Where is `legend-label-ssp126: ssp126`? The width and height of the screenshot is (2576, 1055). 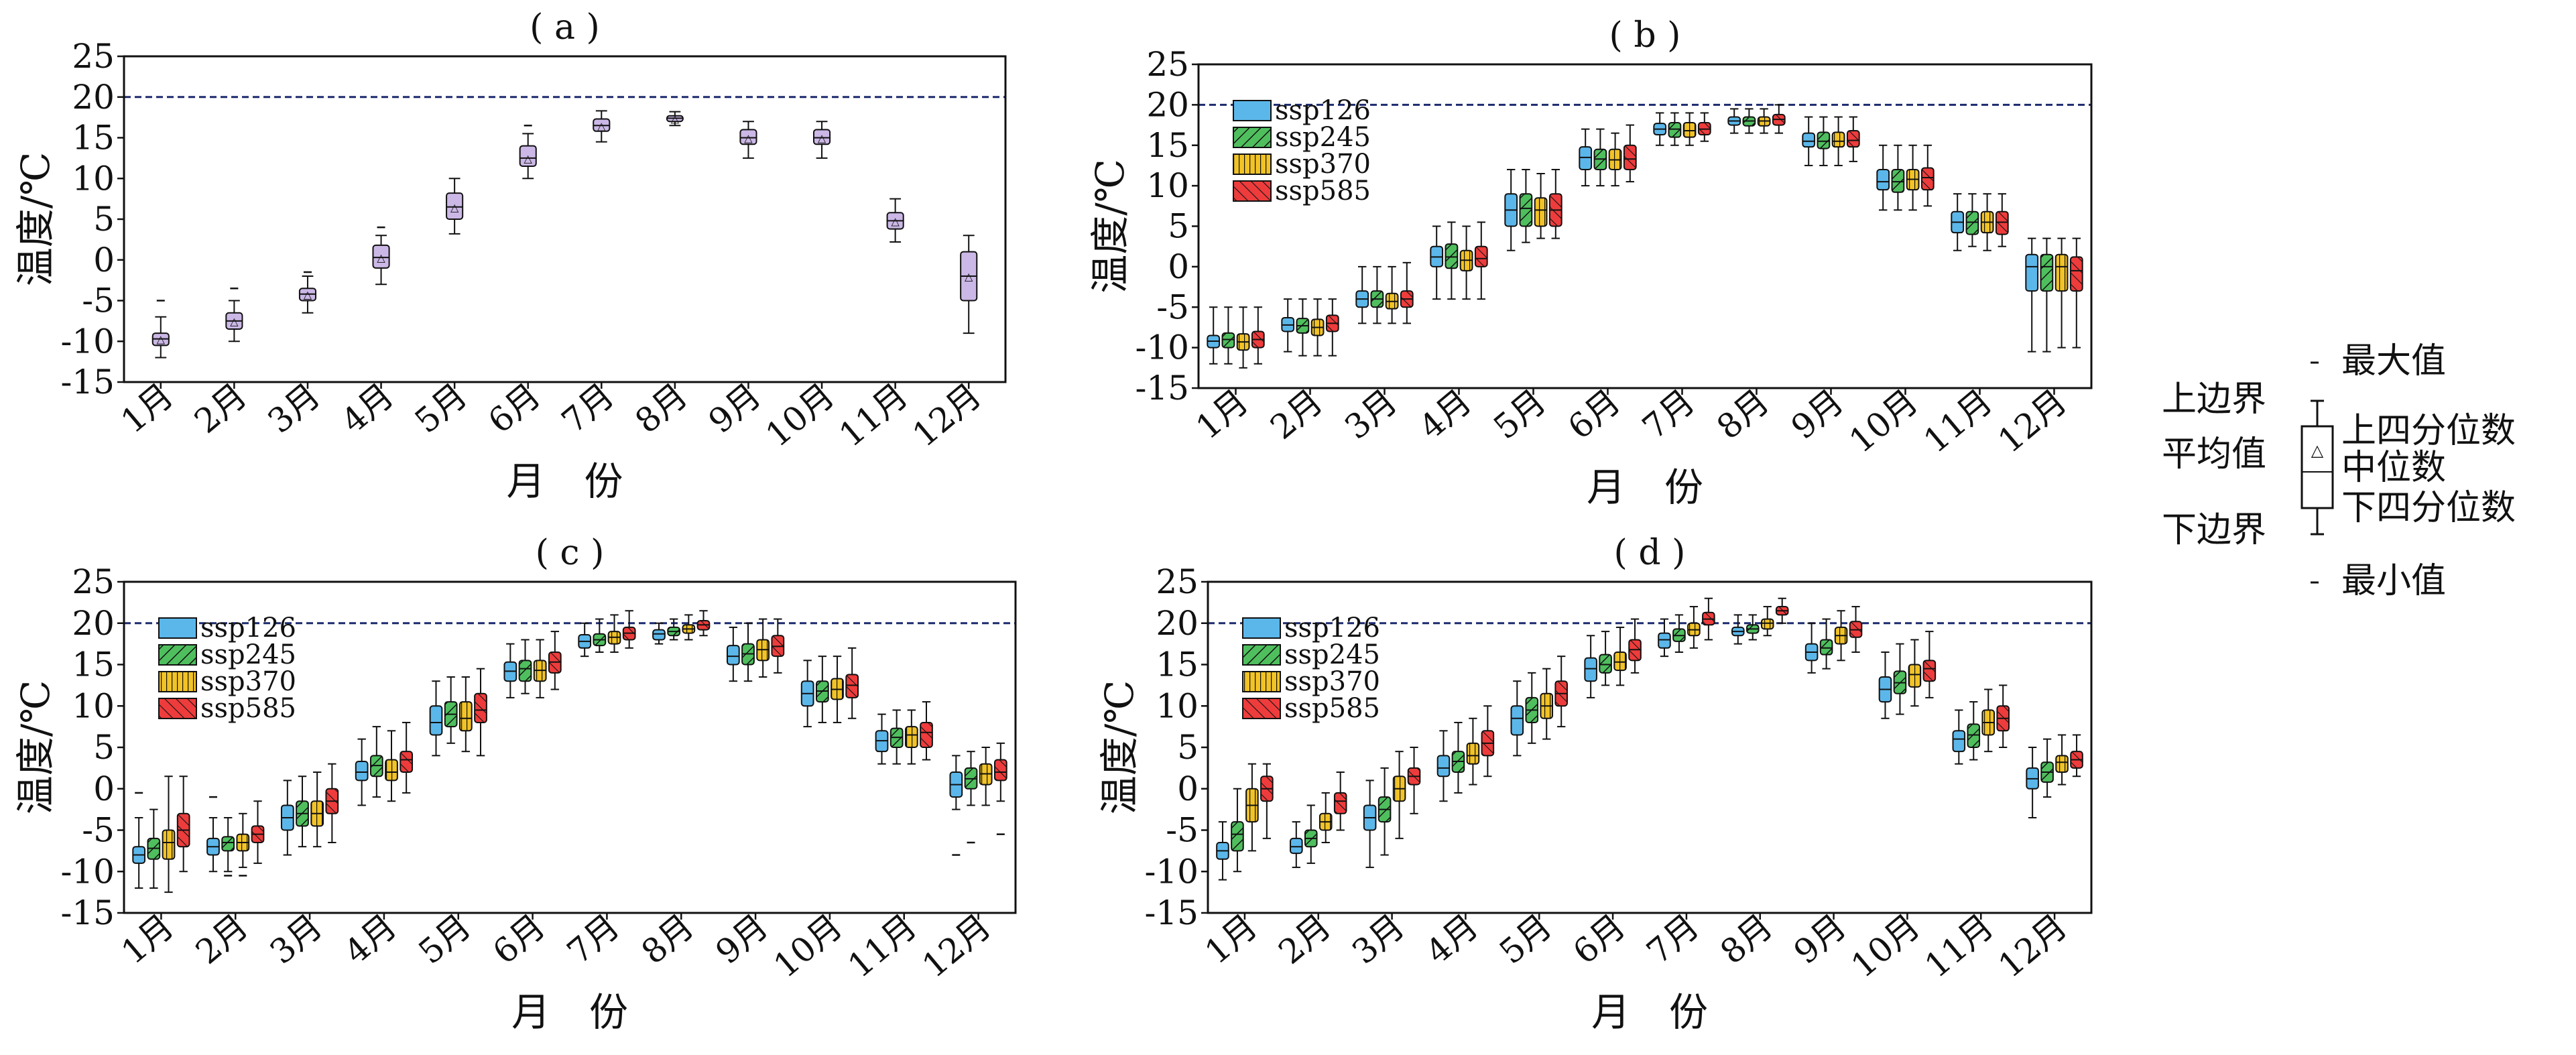 legend-label-ssp126: ssp126 is located at coordinates (1323, 110).